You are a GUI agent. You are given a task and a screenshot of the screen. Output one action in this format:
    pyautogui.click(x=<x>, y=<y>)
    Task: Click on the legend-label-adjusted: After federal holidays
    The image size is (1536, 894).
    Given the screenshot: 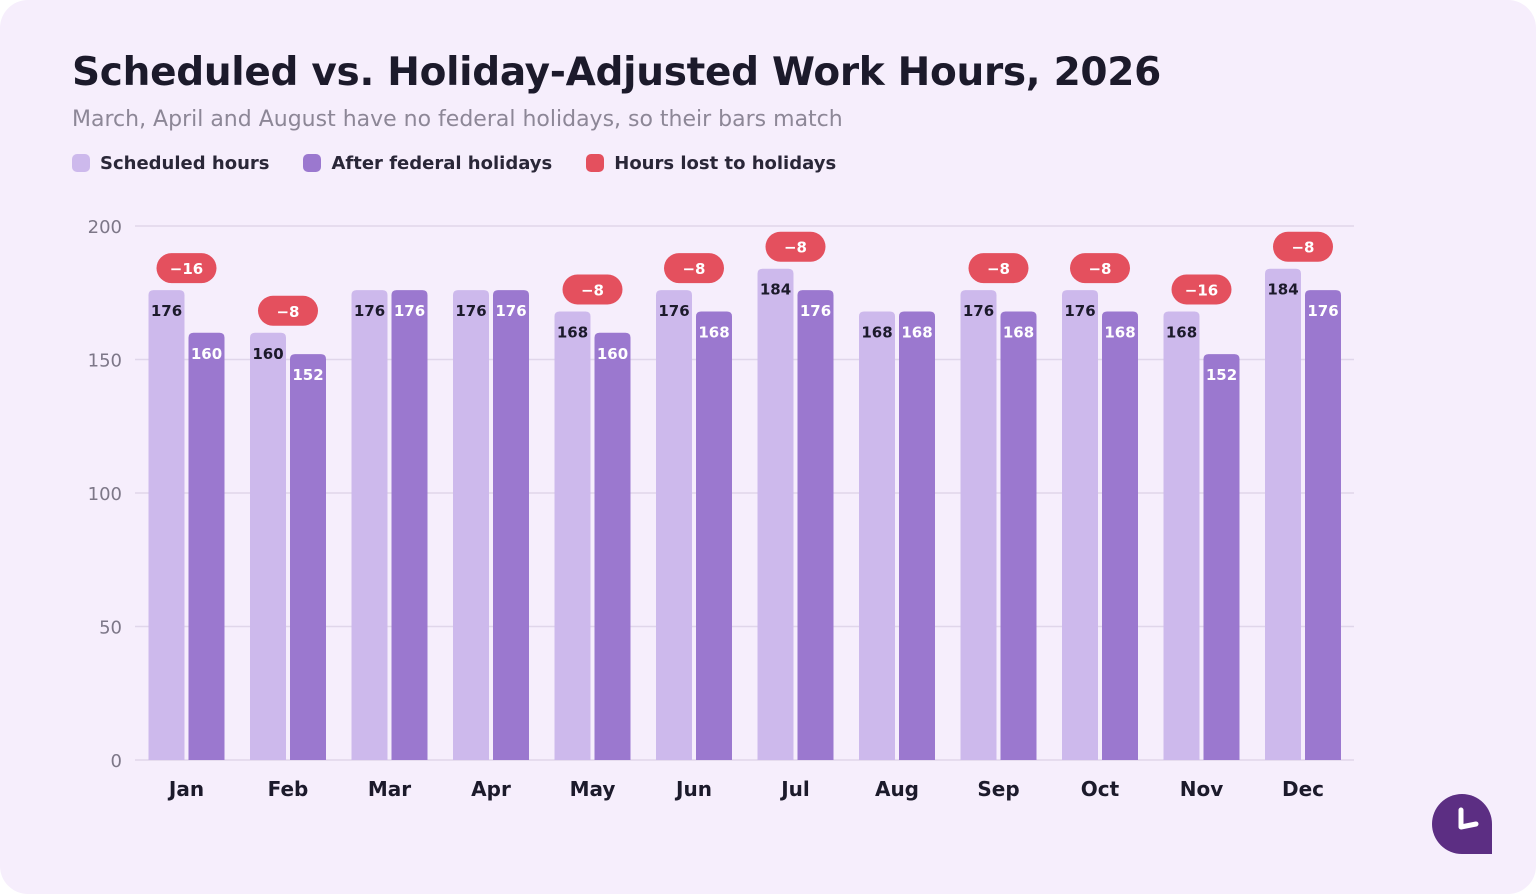 What is the action you would take?
    pyautogui.click(x=442, y=163)
    